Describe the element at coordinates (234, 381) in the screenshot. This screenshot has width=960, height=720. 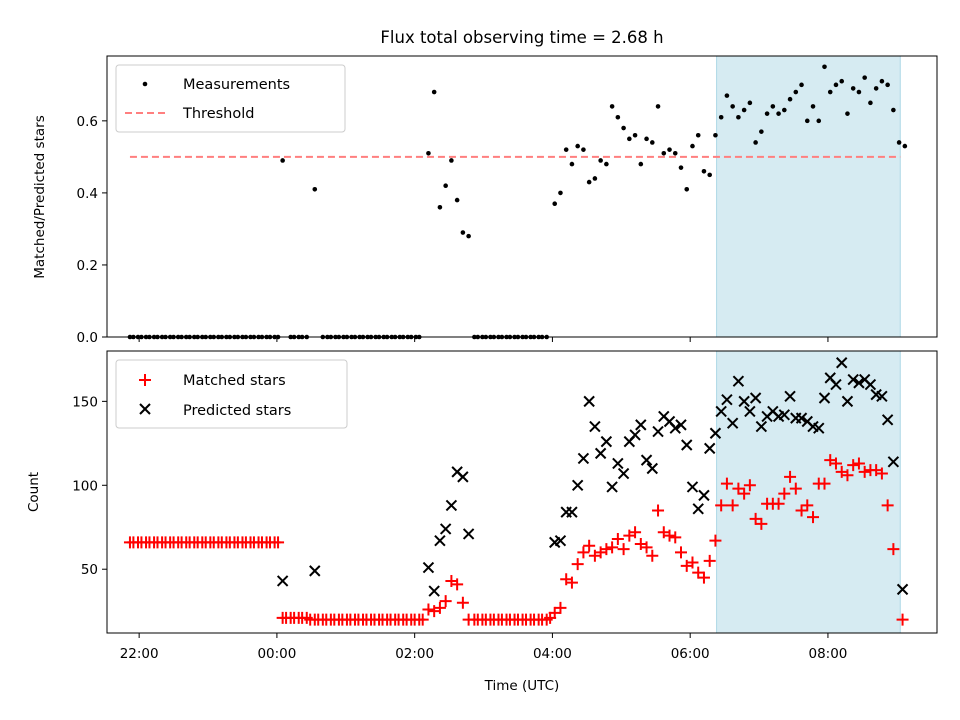
I see `legend-label-matched-stars: Matched stars` at that location.